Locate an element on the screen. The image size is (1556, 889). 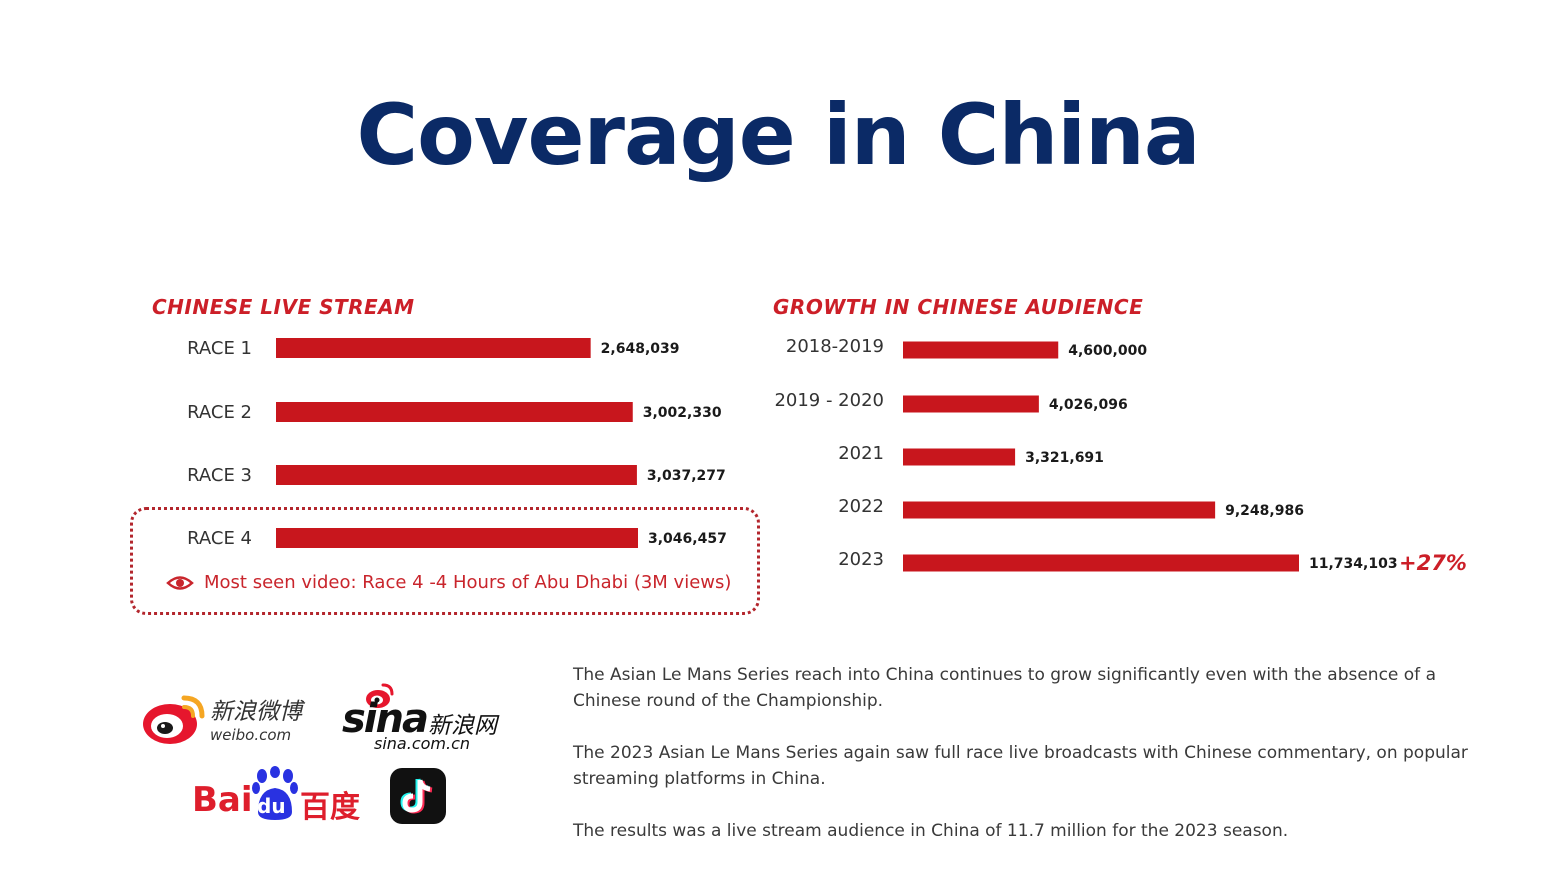
audience-value-label: 4,600,000 is located at coordinates (1107, 351).